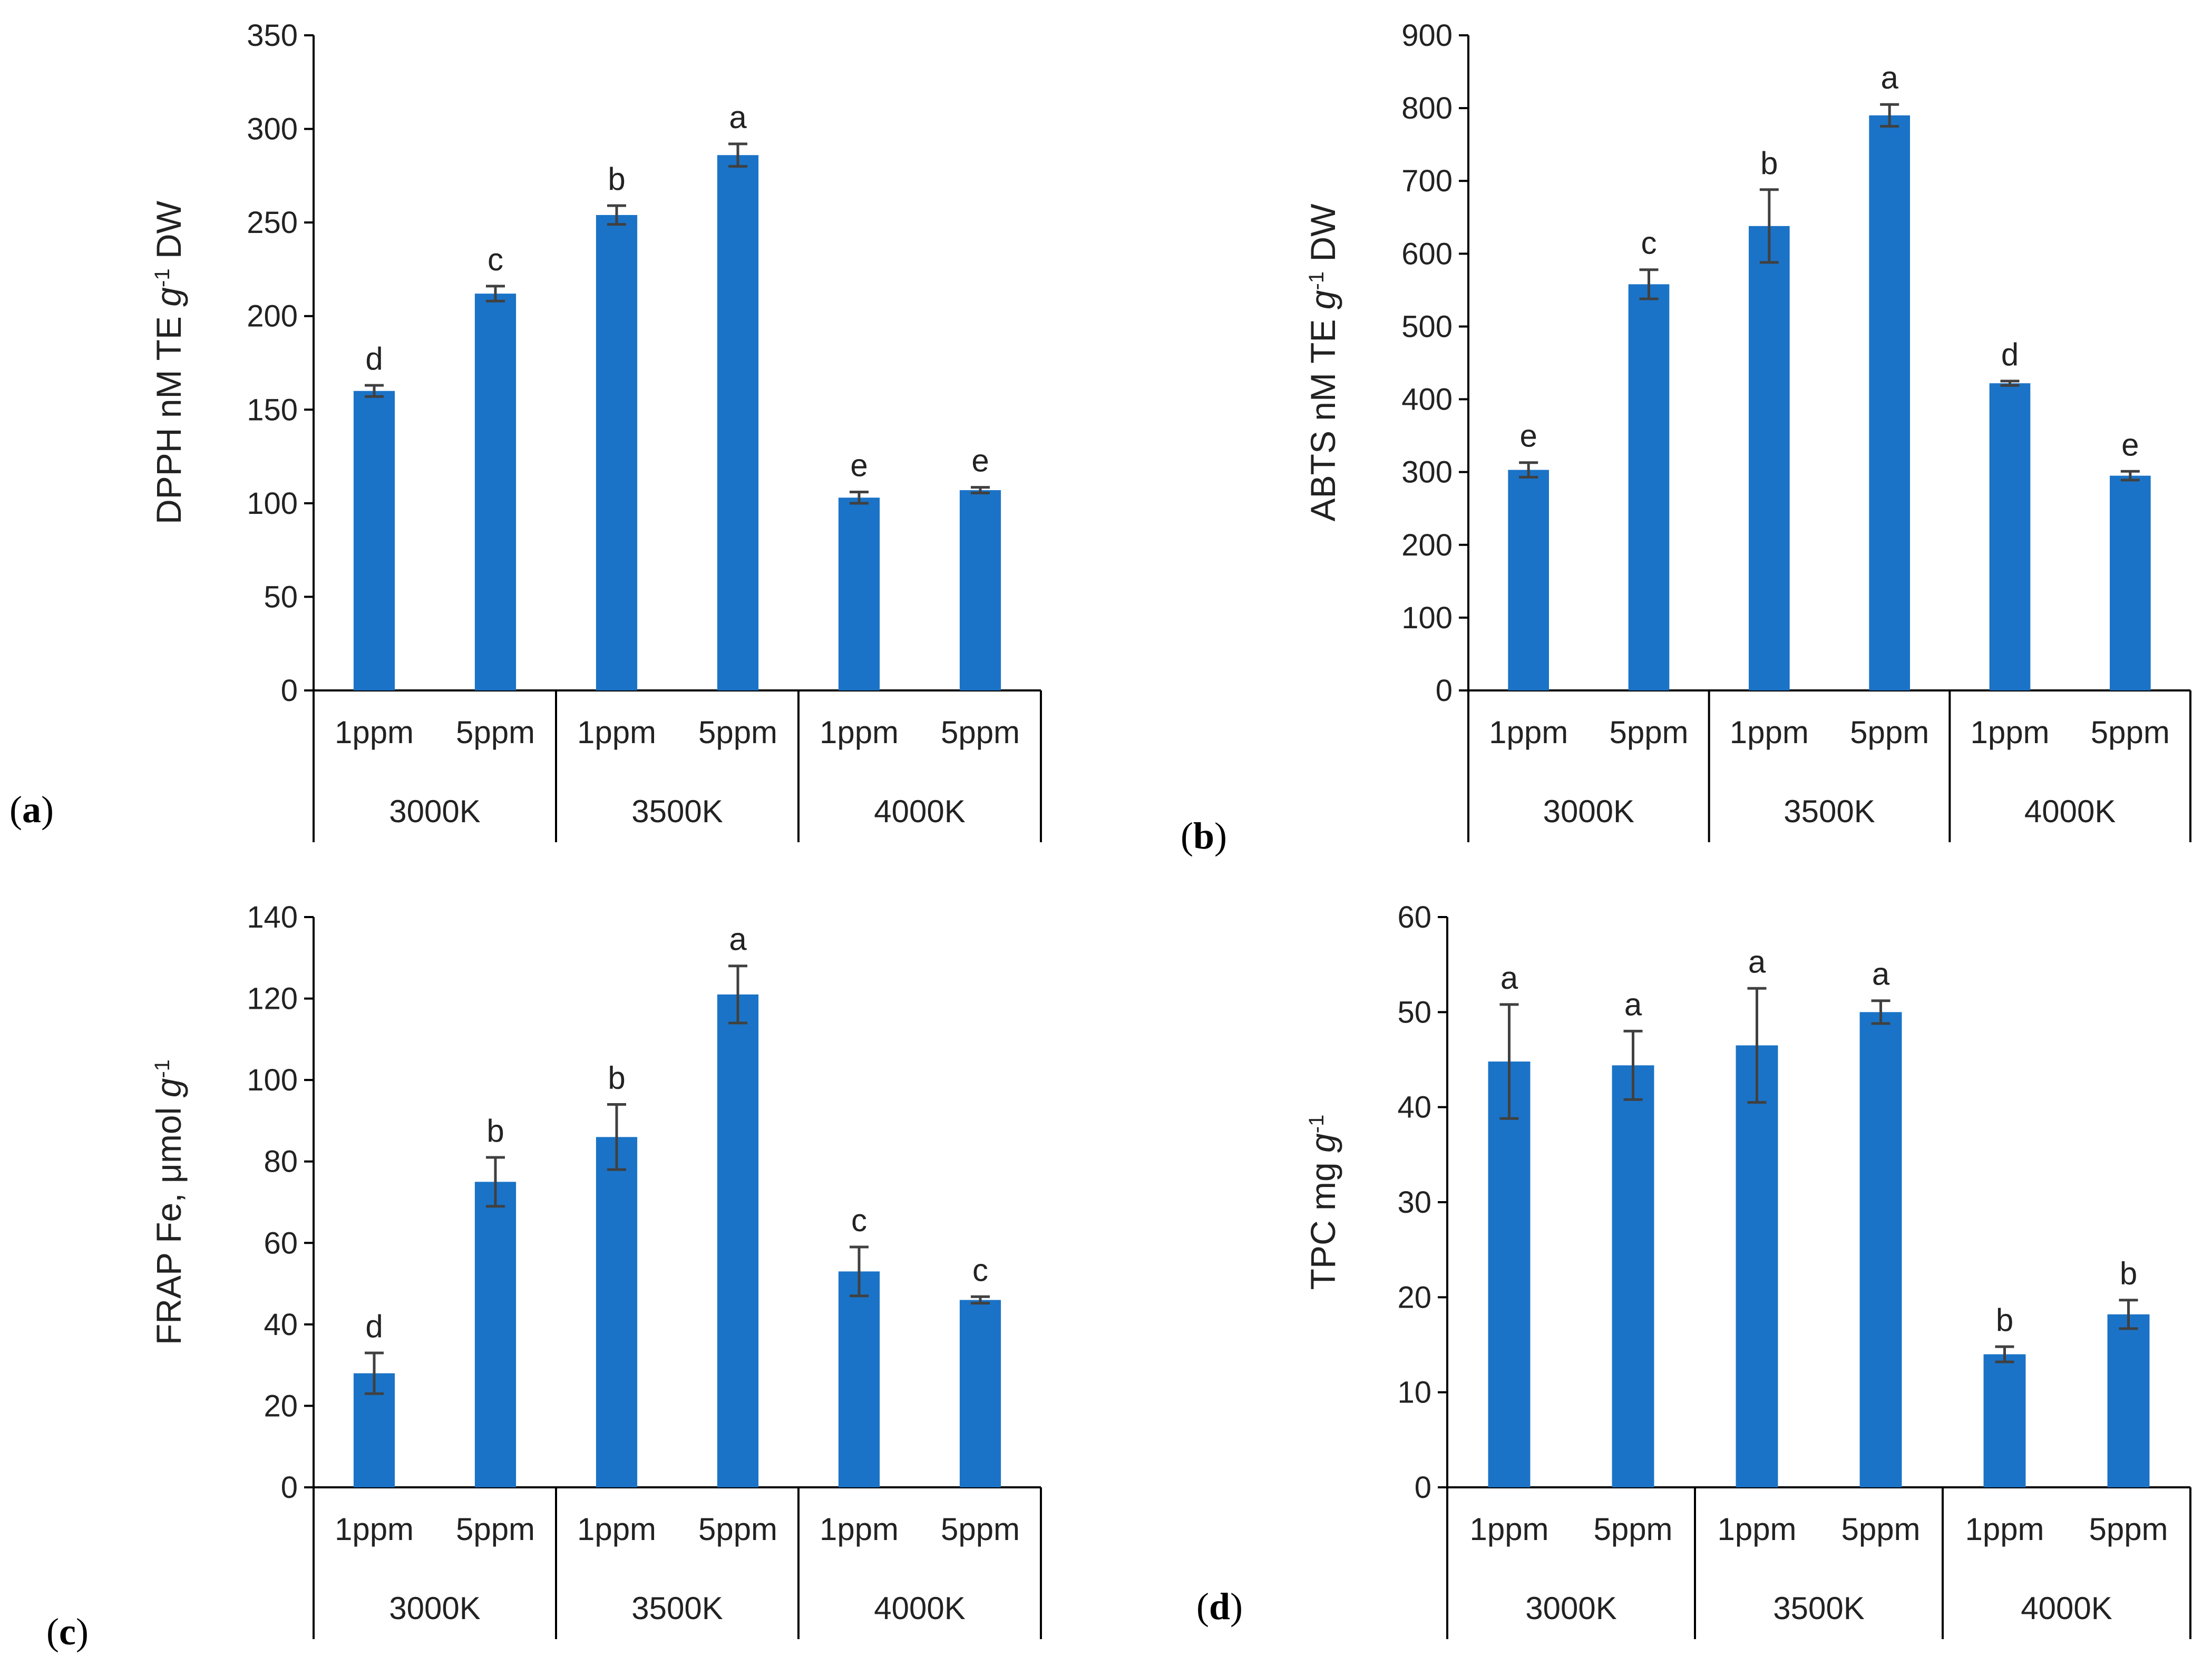  I want to click on y-tick-label: 120, so click(272, 999).